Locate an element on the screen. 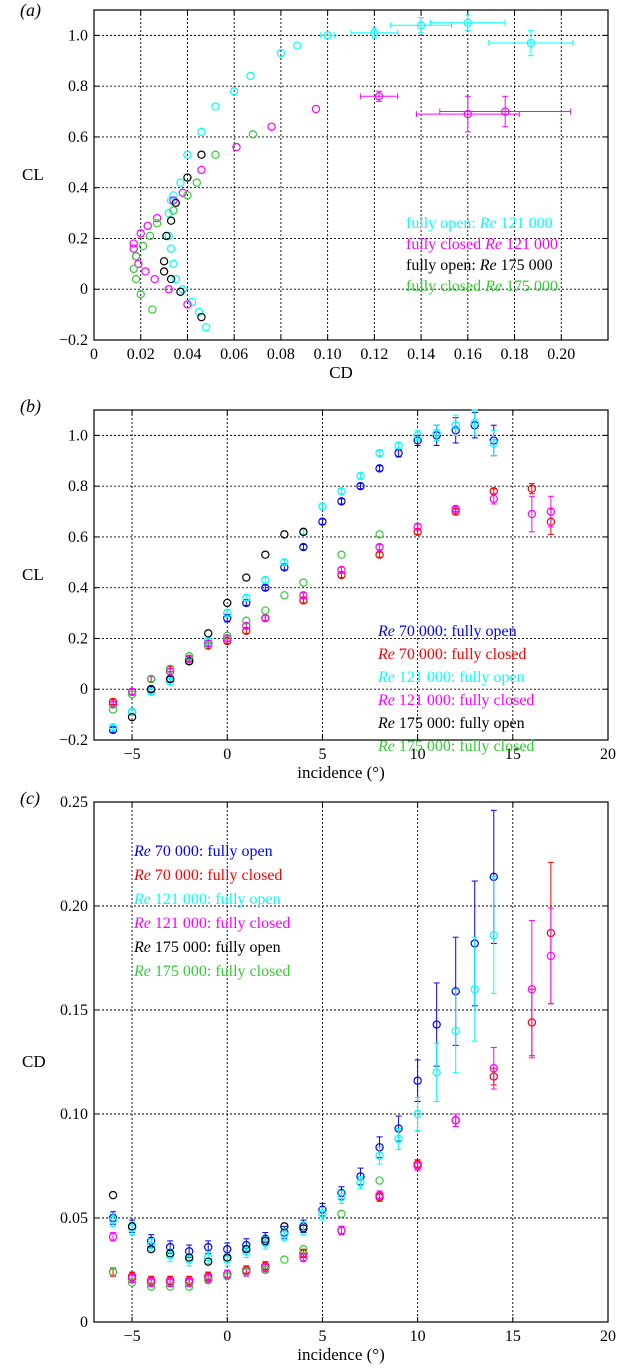 This screenshot has height=1368, width=622. legend-text: 121 000: fully closed is located at coordinates (221, 923).